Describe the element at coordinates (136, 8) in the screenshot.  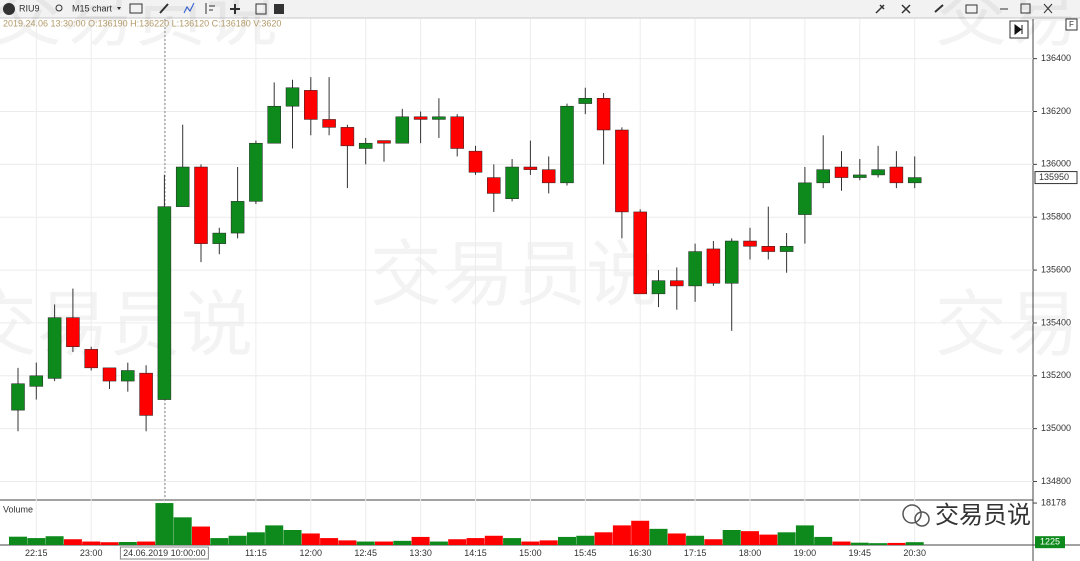
I see `screen-icon` at that location.